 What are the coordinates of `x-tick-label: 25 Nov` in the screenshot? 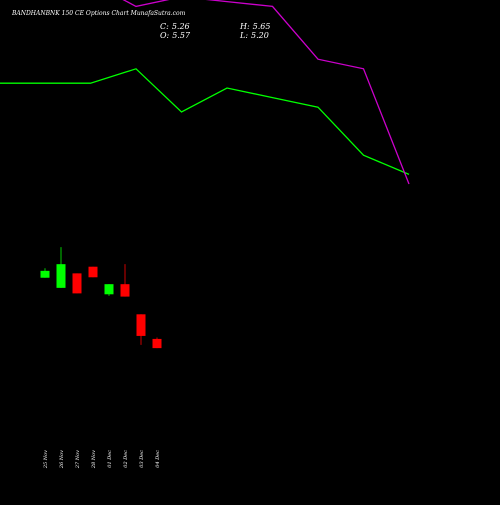 It's located at (46, 459).